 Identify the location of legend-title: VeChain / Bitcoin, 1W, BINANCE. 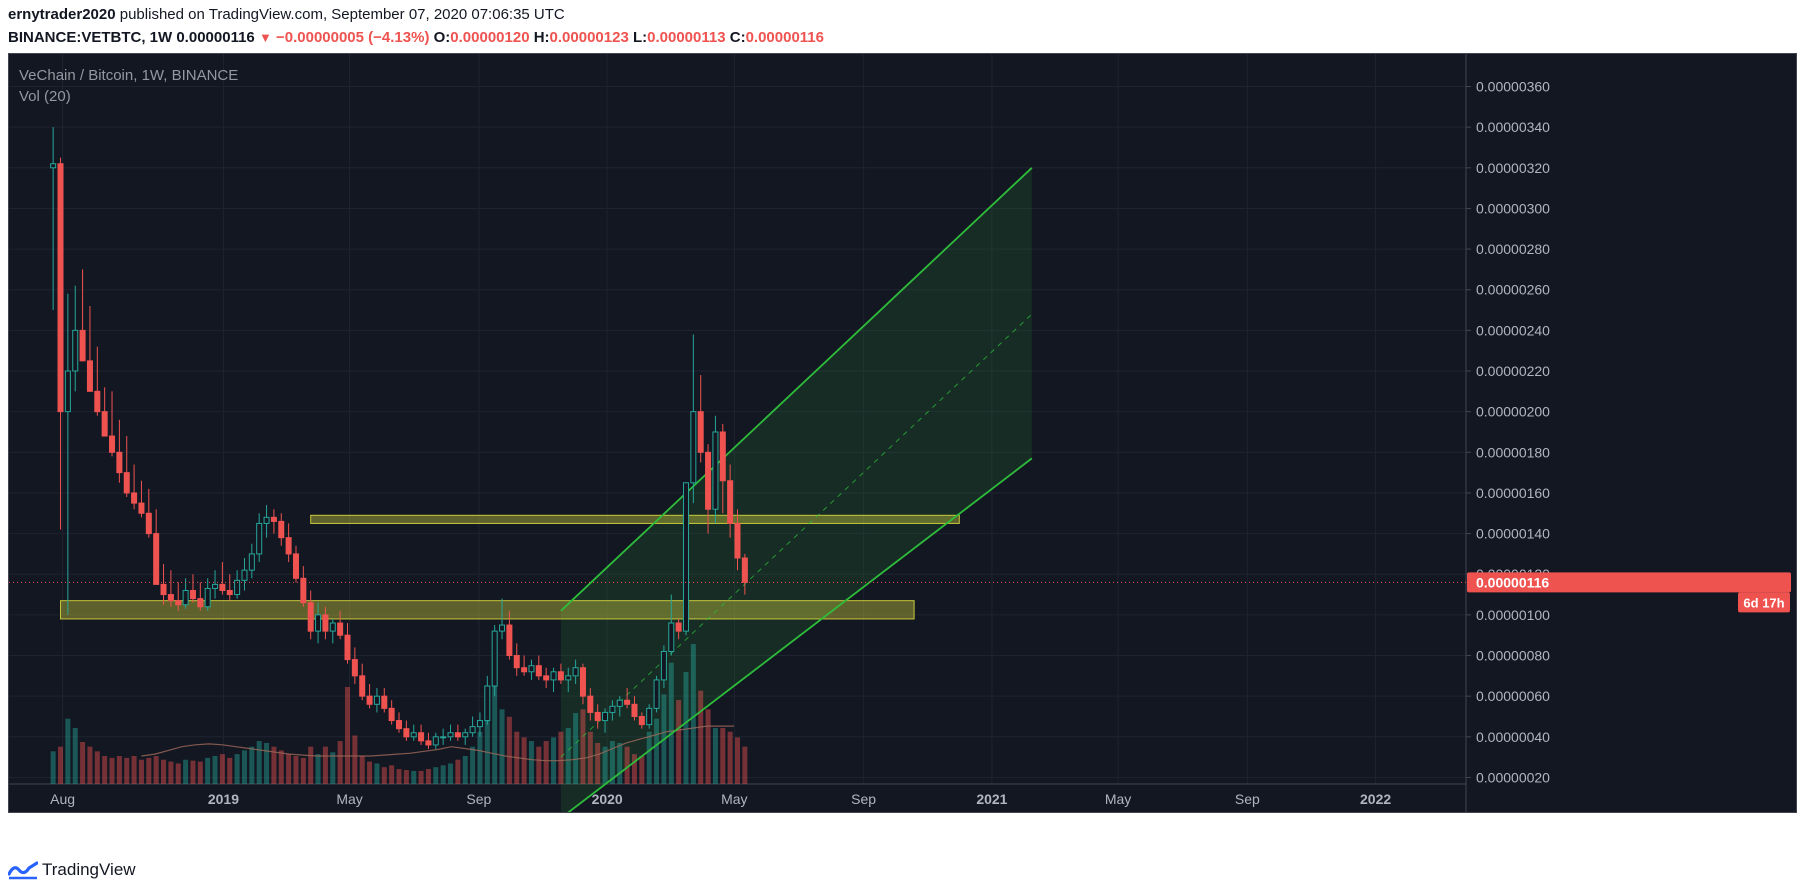
(129, 75).